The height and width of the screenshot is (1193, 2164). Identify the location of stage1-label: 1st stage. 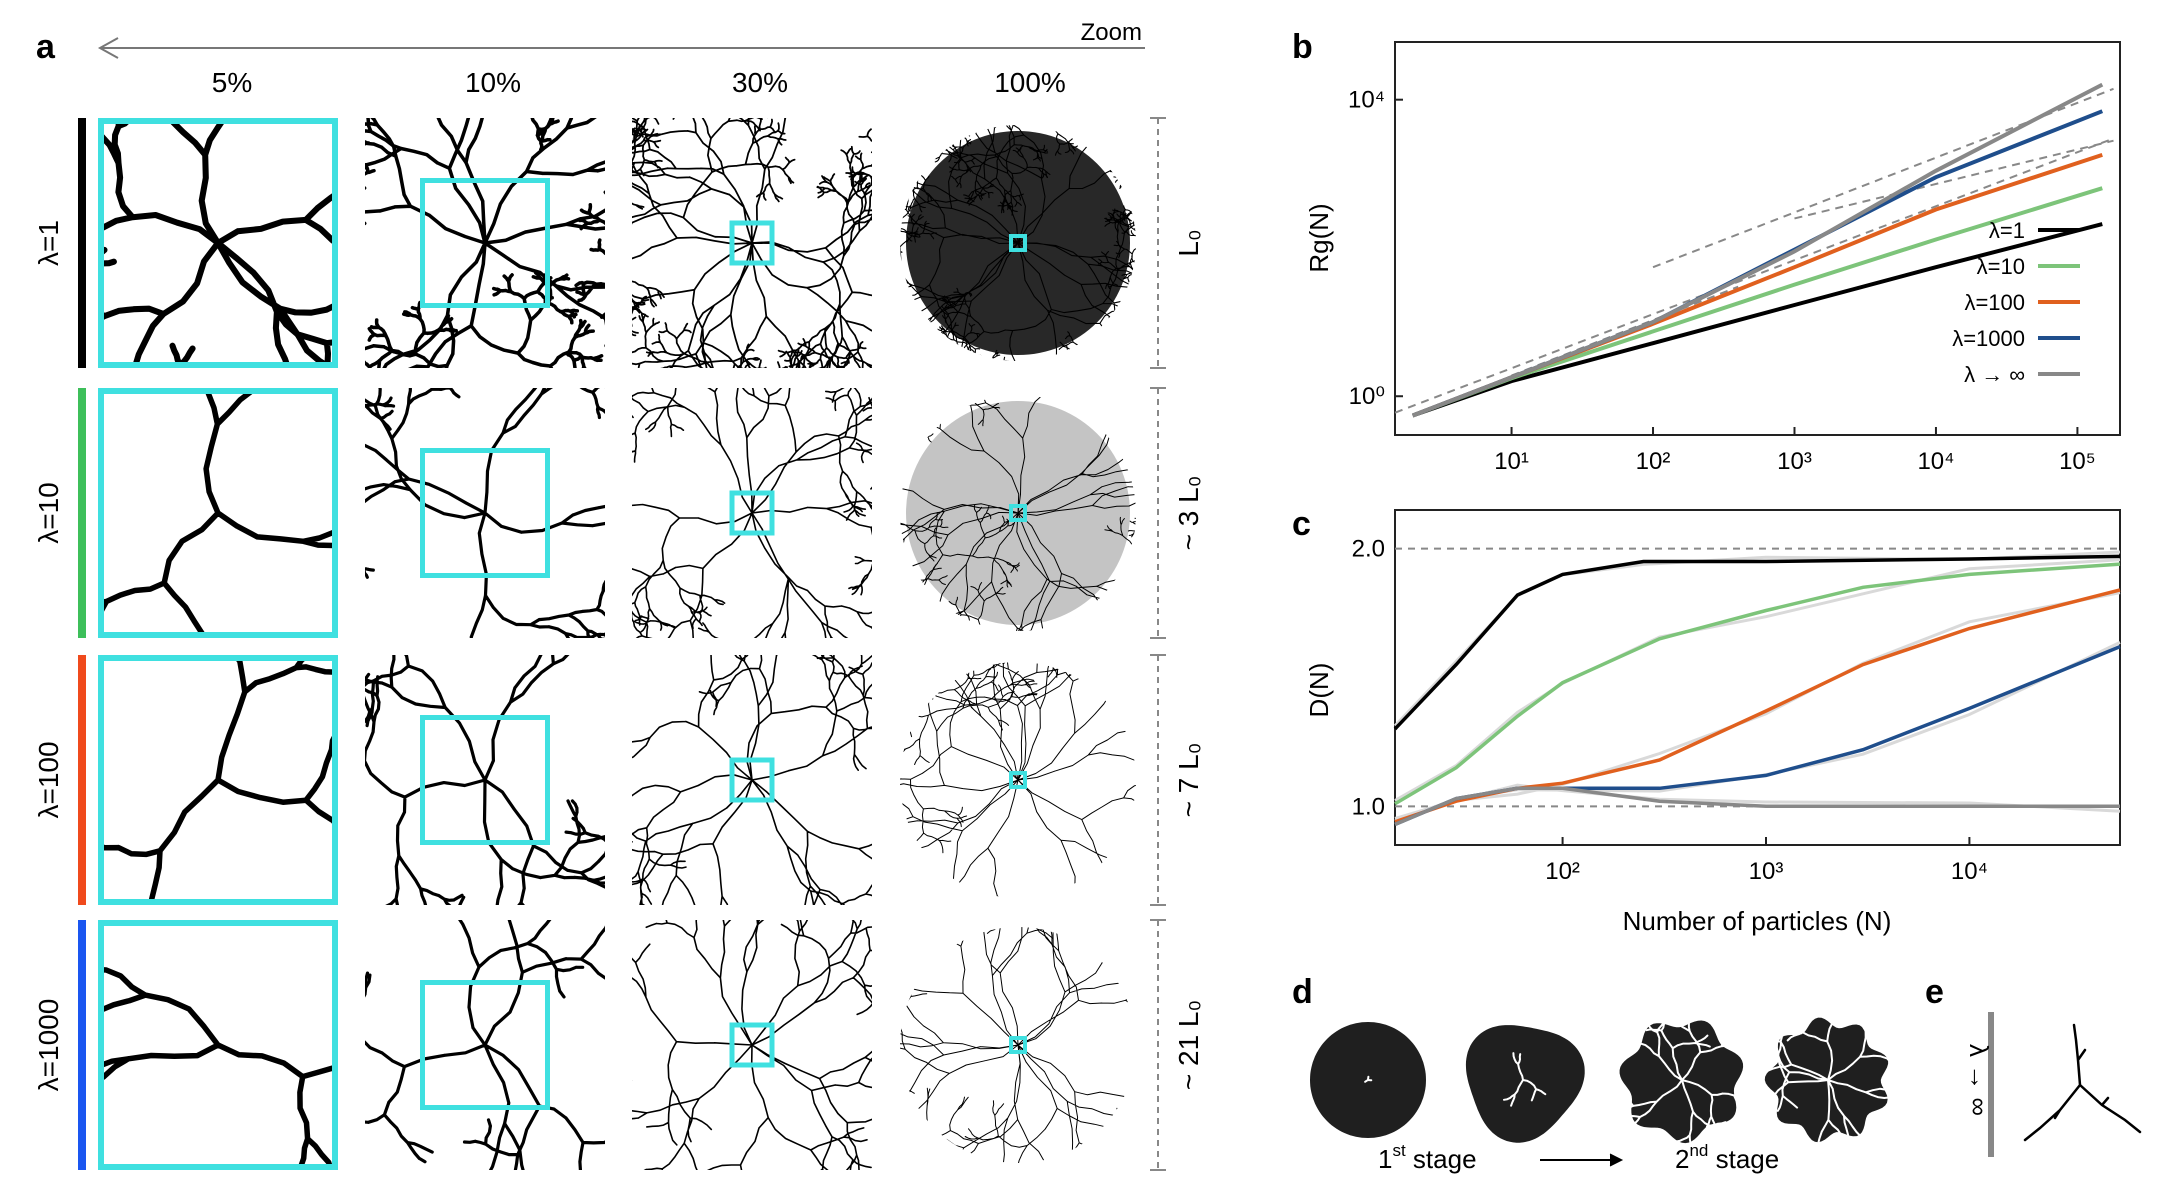
(1427, 1157).